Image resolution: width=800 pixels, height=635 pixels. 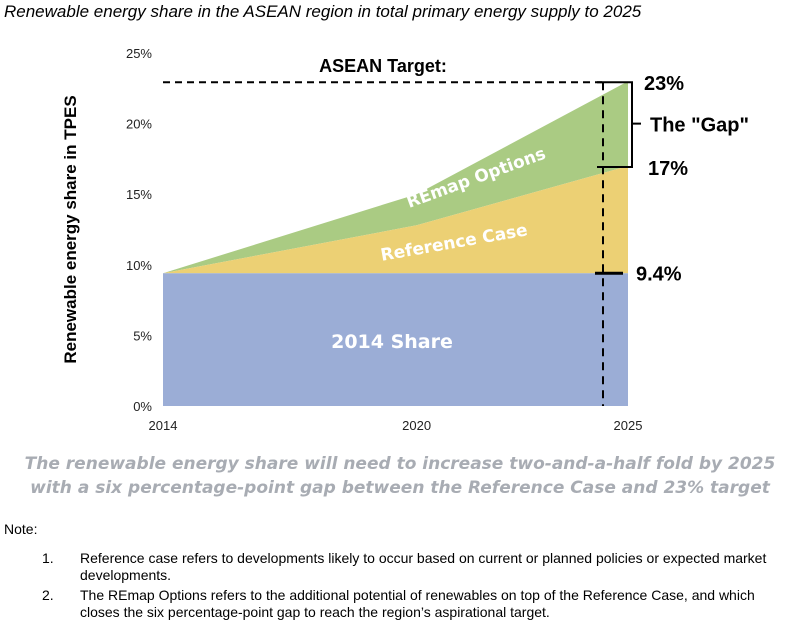 I want to click on annotation-9-4: 9.4%, so click(x=659, y=274).